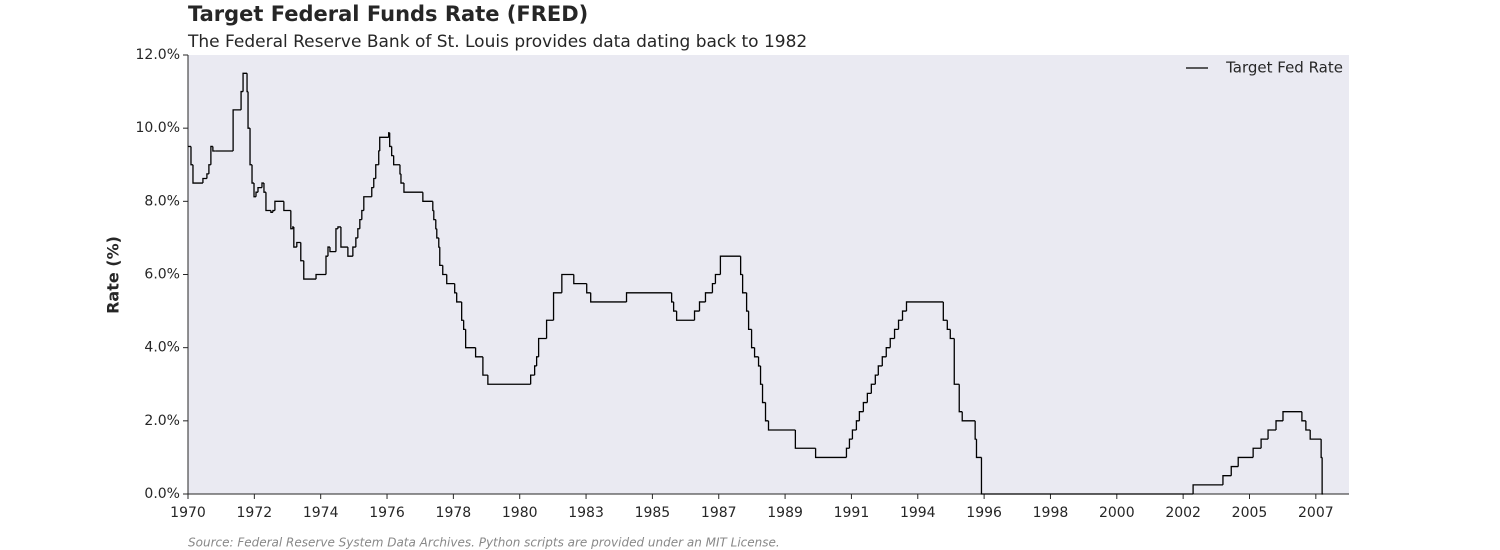 The height and width of the screenshot is (550, 1500). What do you see at coordinates (113, 275) in the screenshot?
I see `y-axis-label: Rate (%)` at bounding box center [113, 275].